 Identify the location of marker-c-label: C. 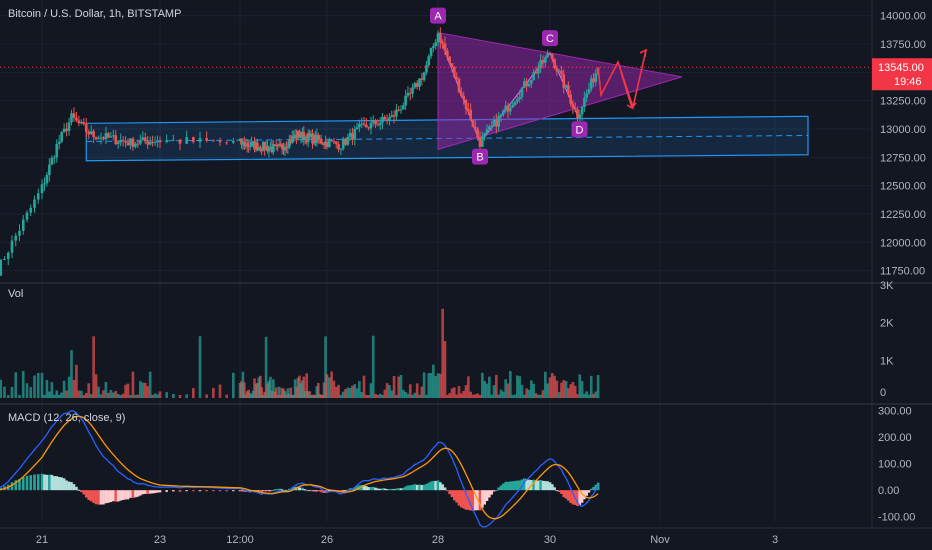
(550, 39).